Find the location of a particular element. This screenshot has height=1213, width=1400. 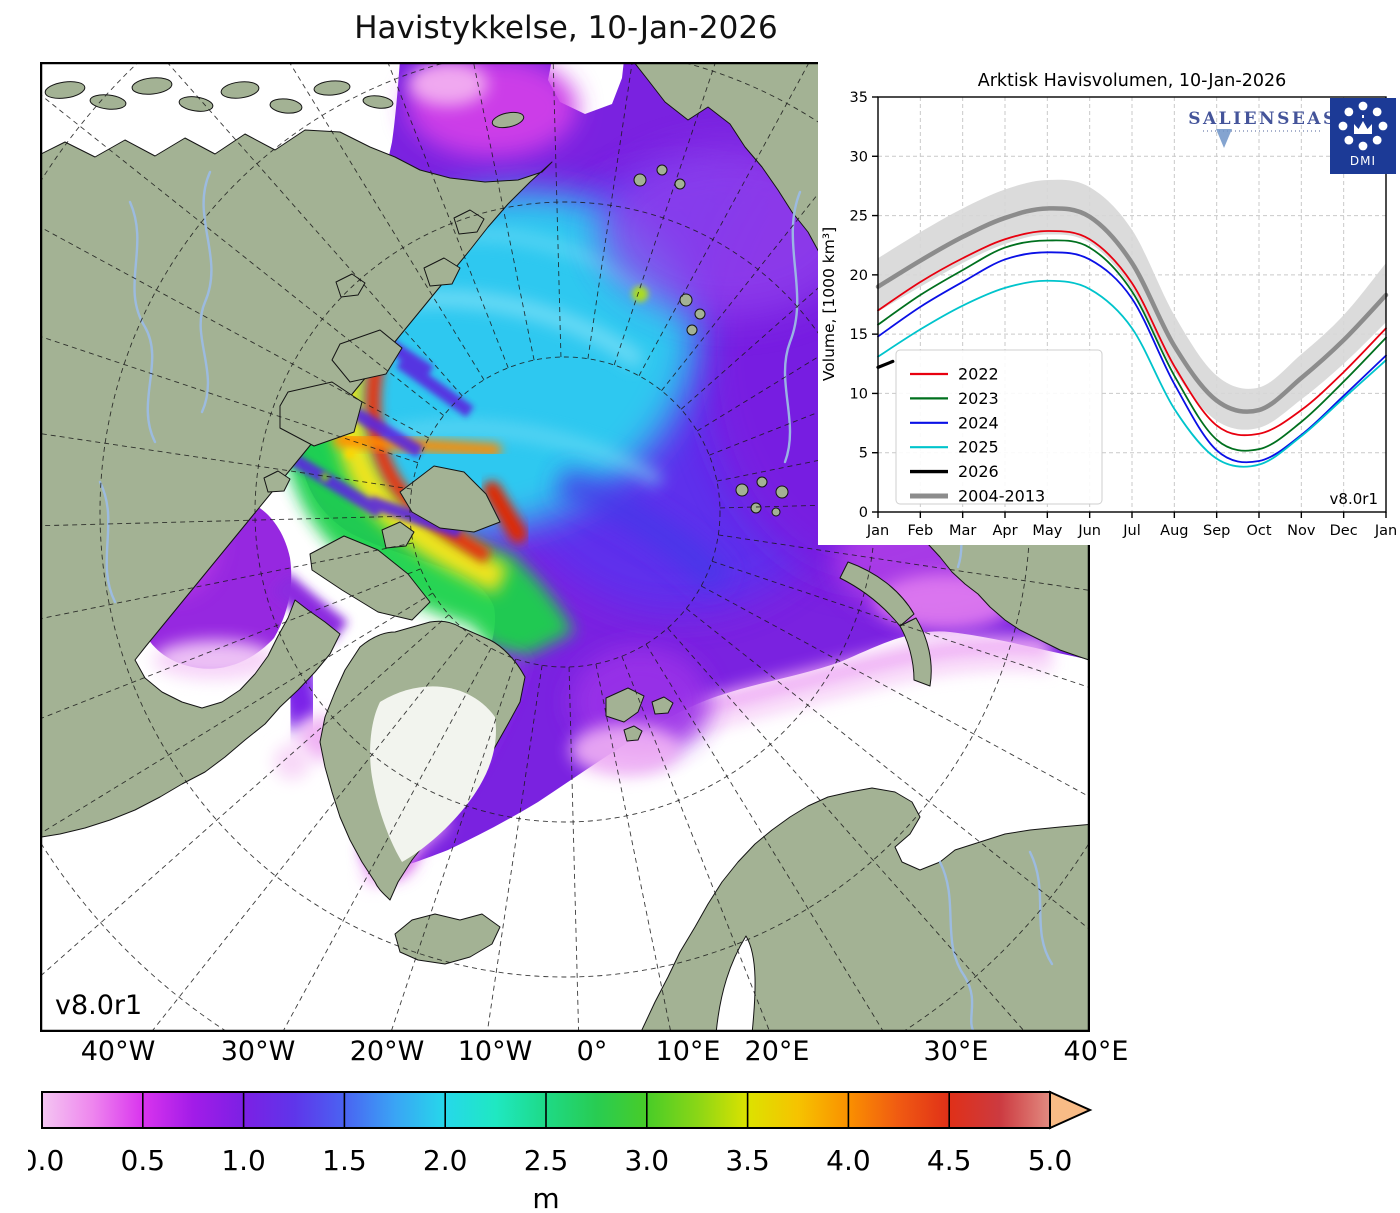

islands-franz-josef-land is located at coordinates (762, 496).